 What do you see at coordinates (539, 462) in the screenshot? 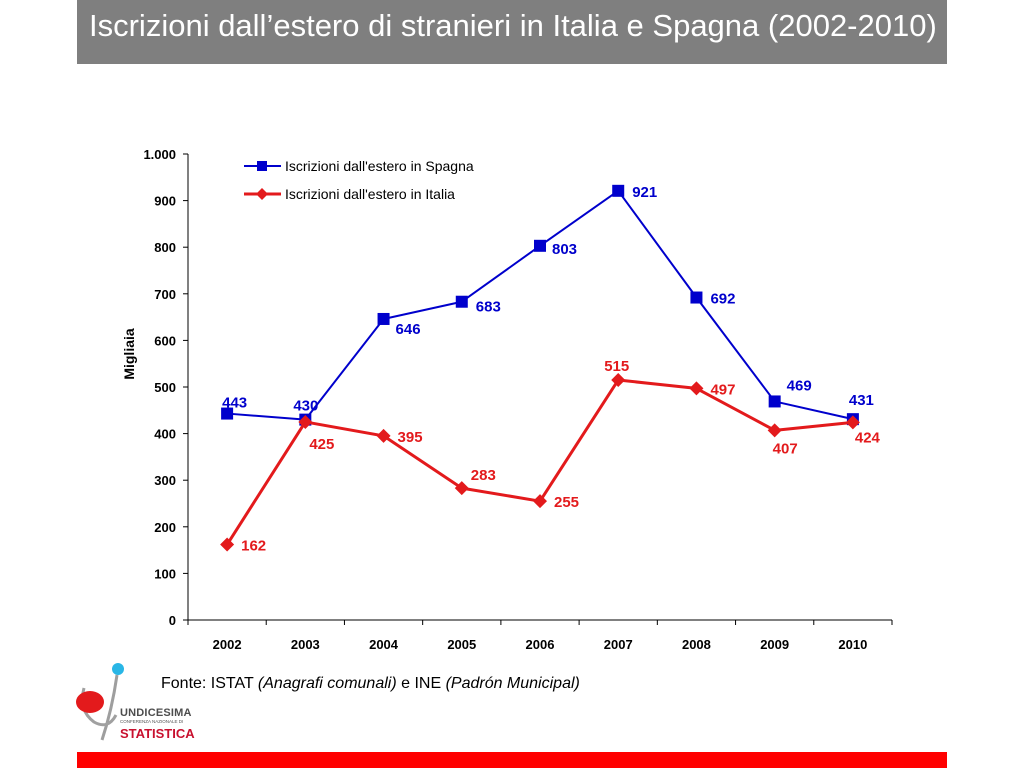
I see `series-line` at bounding box center [539, 462].